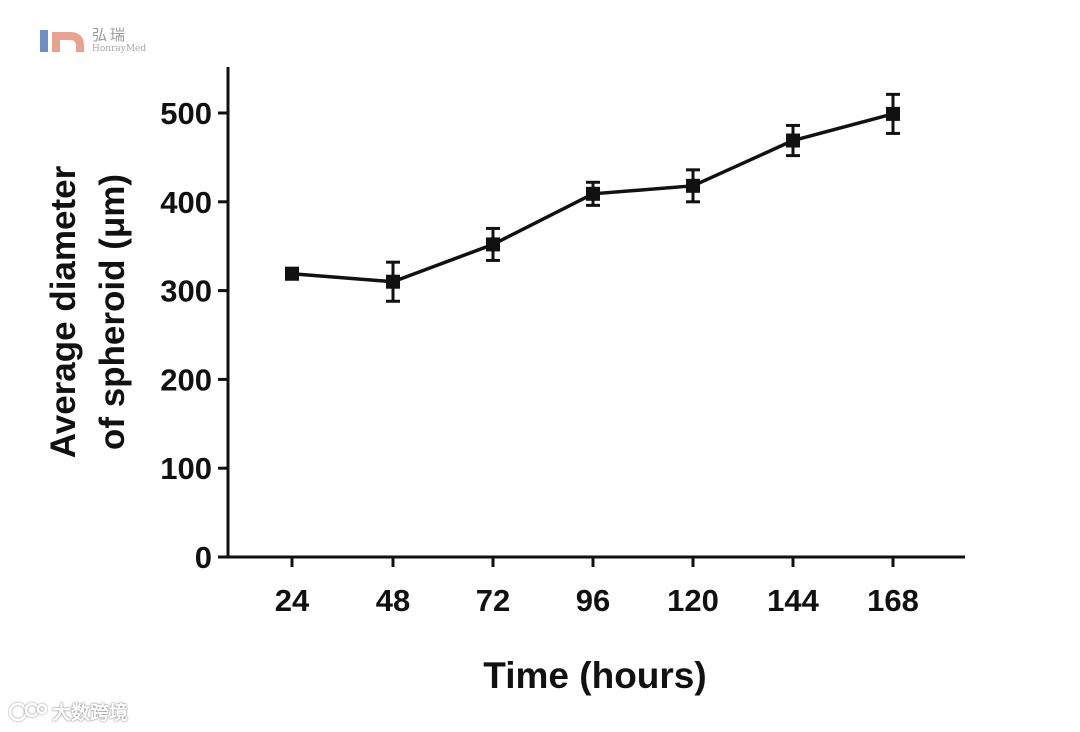 The image size is (1080, 732). Describe the element at coordinates (112, 312) in the screenshot. I see `y-axis-label-line2: of spheroid (μm)` at that location.